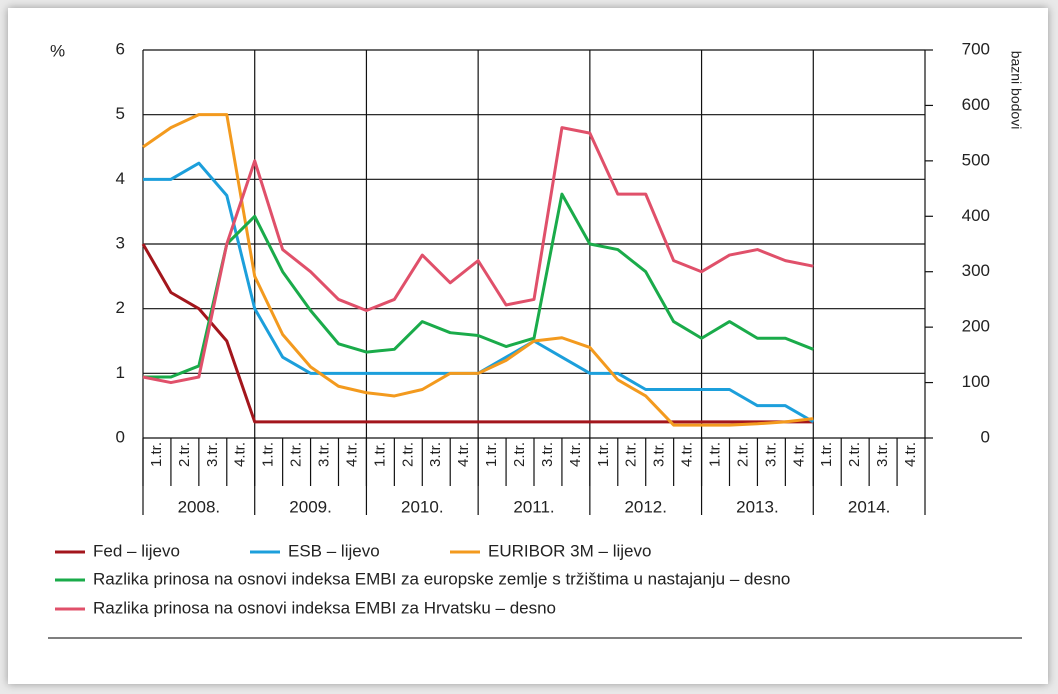  Describe the element at coordinates (976, 159) in the screenshot. I see `y2-tick-label: 500` at that location.